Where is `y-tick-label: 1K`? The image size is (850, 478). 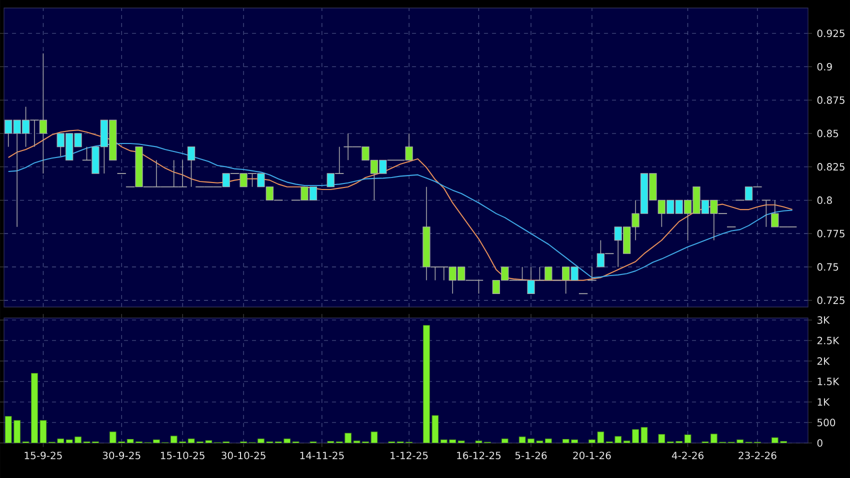
y-tick-label: 1K is located at coordinates (824, 402).